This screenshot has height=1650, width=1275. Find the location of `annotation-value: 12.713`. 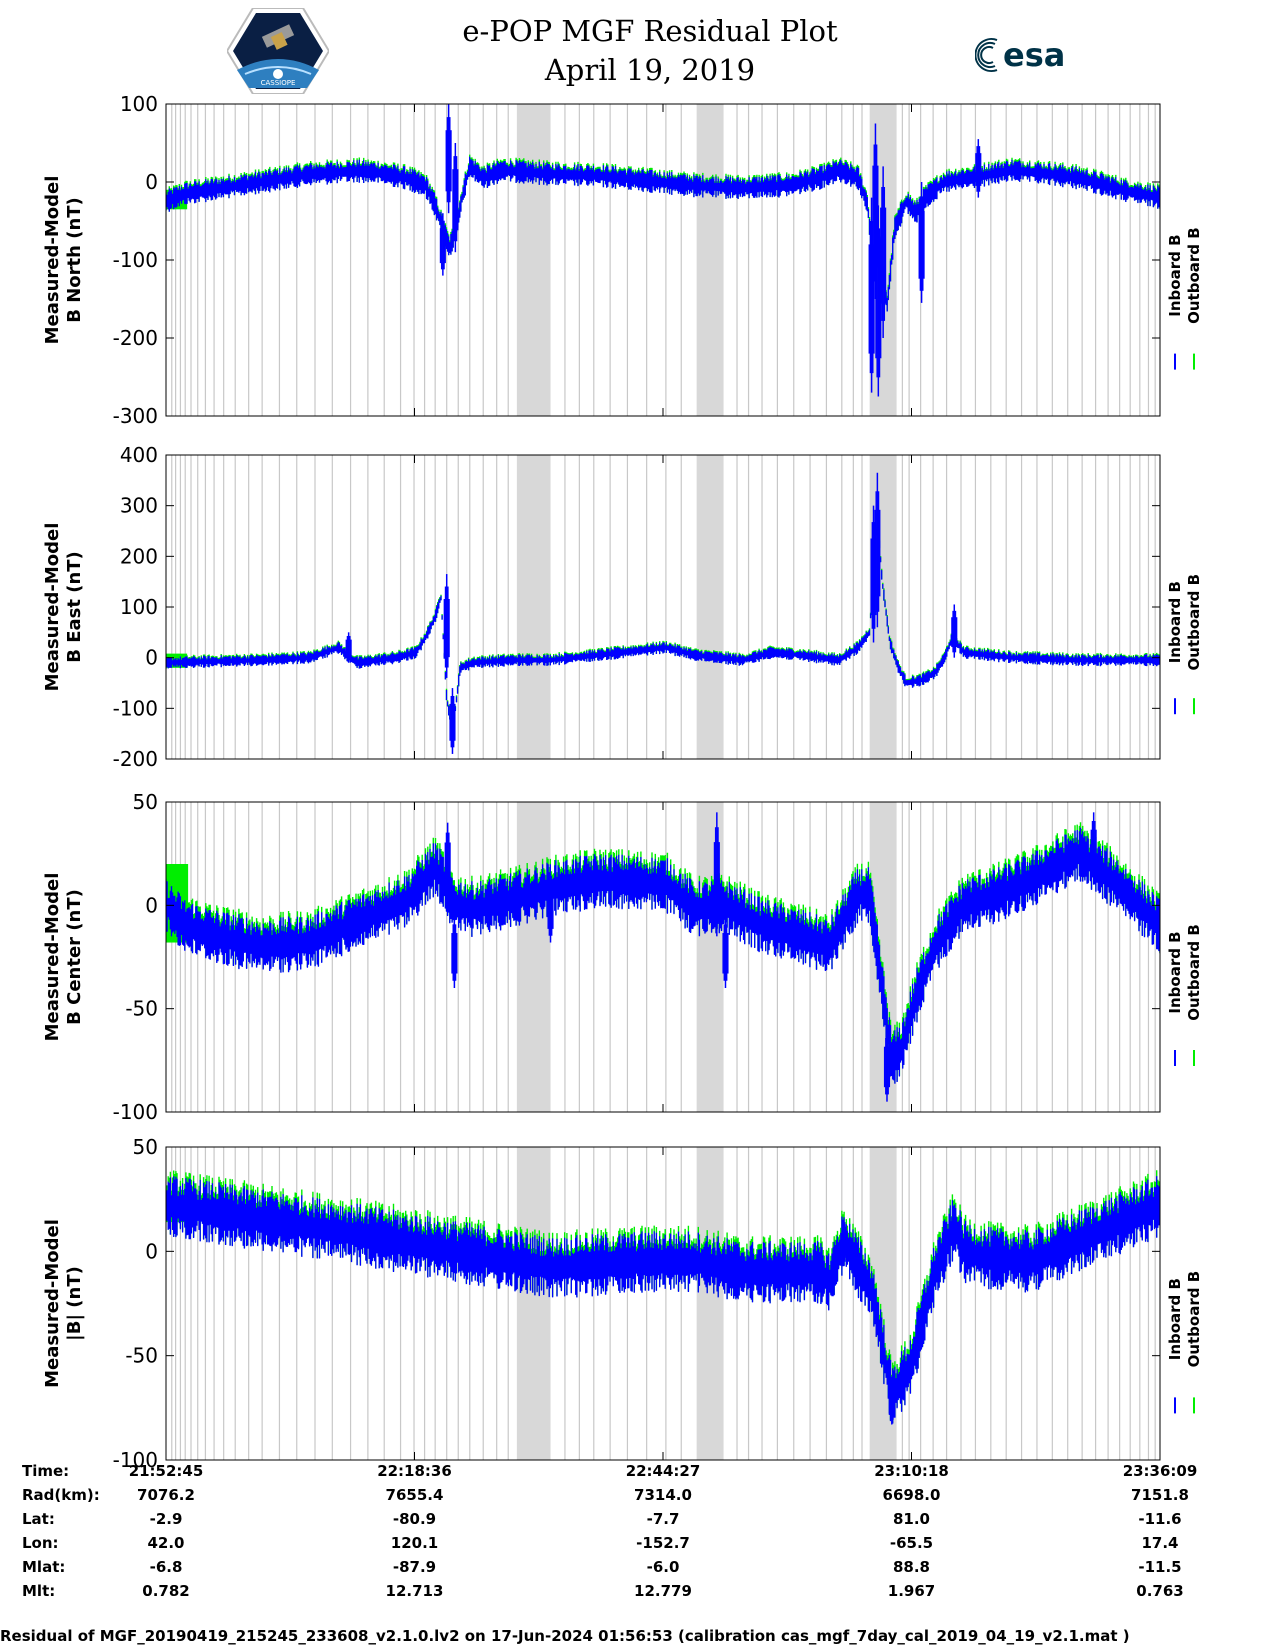

annotation-value: 12.713 is located at coordinates (414, 1591).